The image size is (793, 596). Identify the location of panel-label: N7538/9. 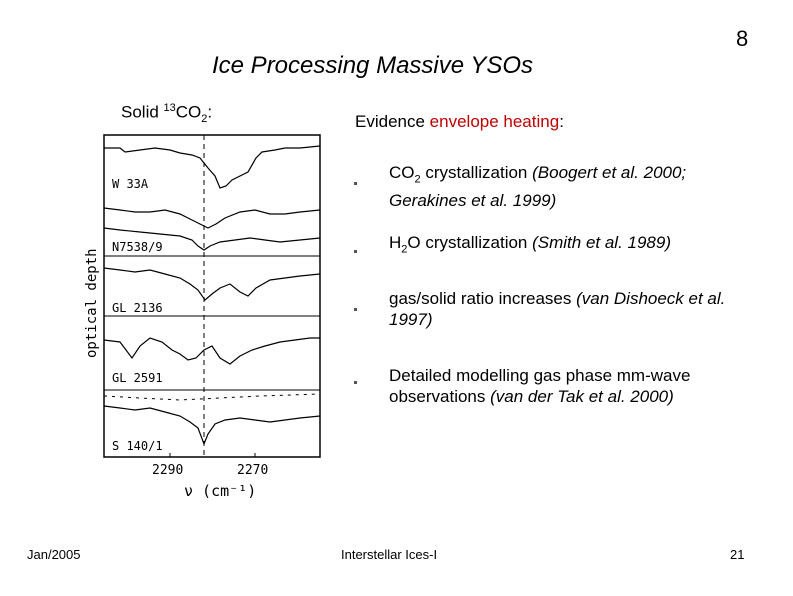
(137, 247).